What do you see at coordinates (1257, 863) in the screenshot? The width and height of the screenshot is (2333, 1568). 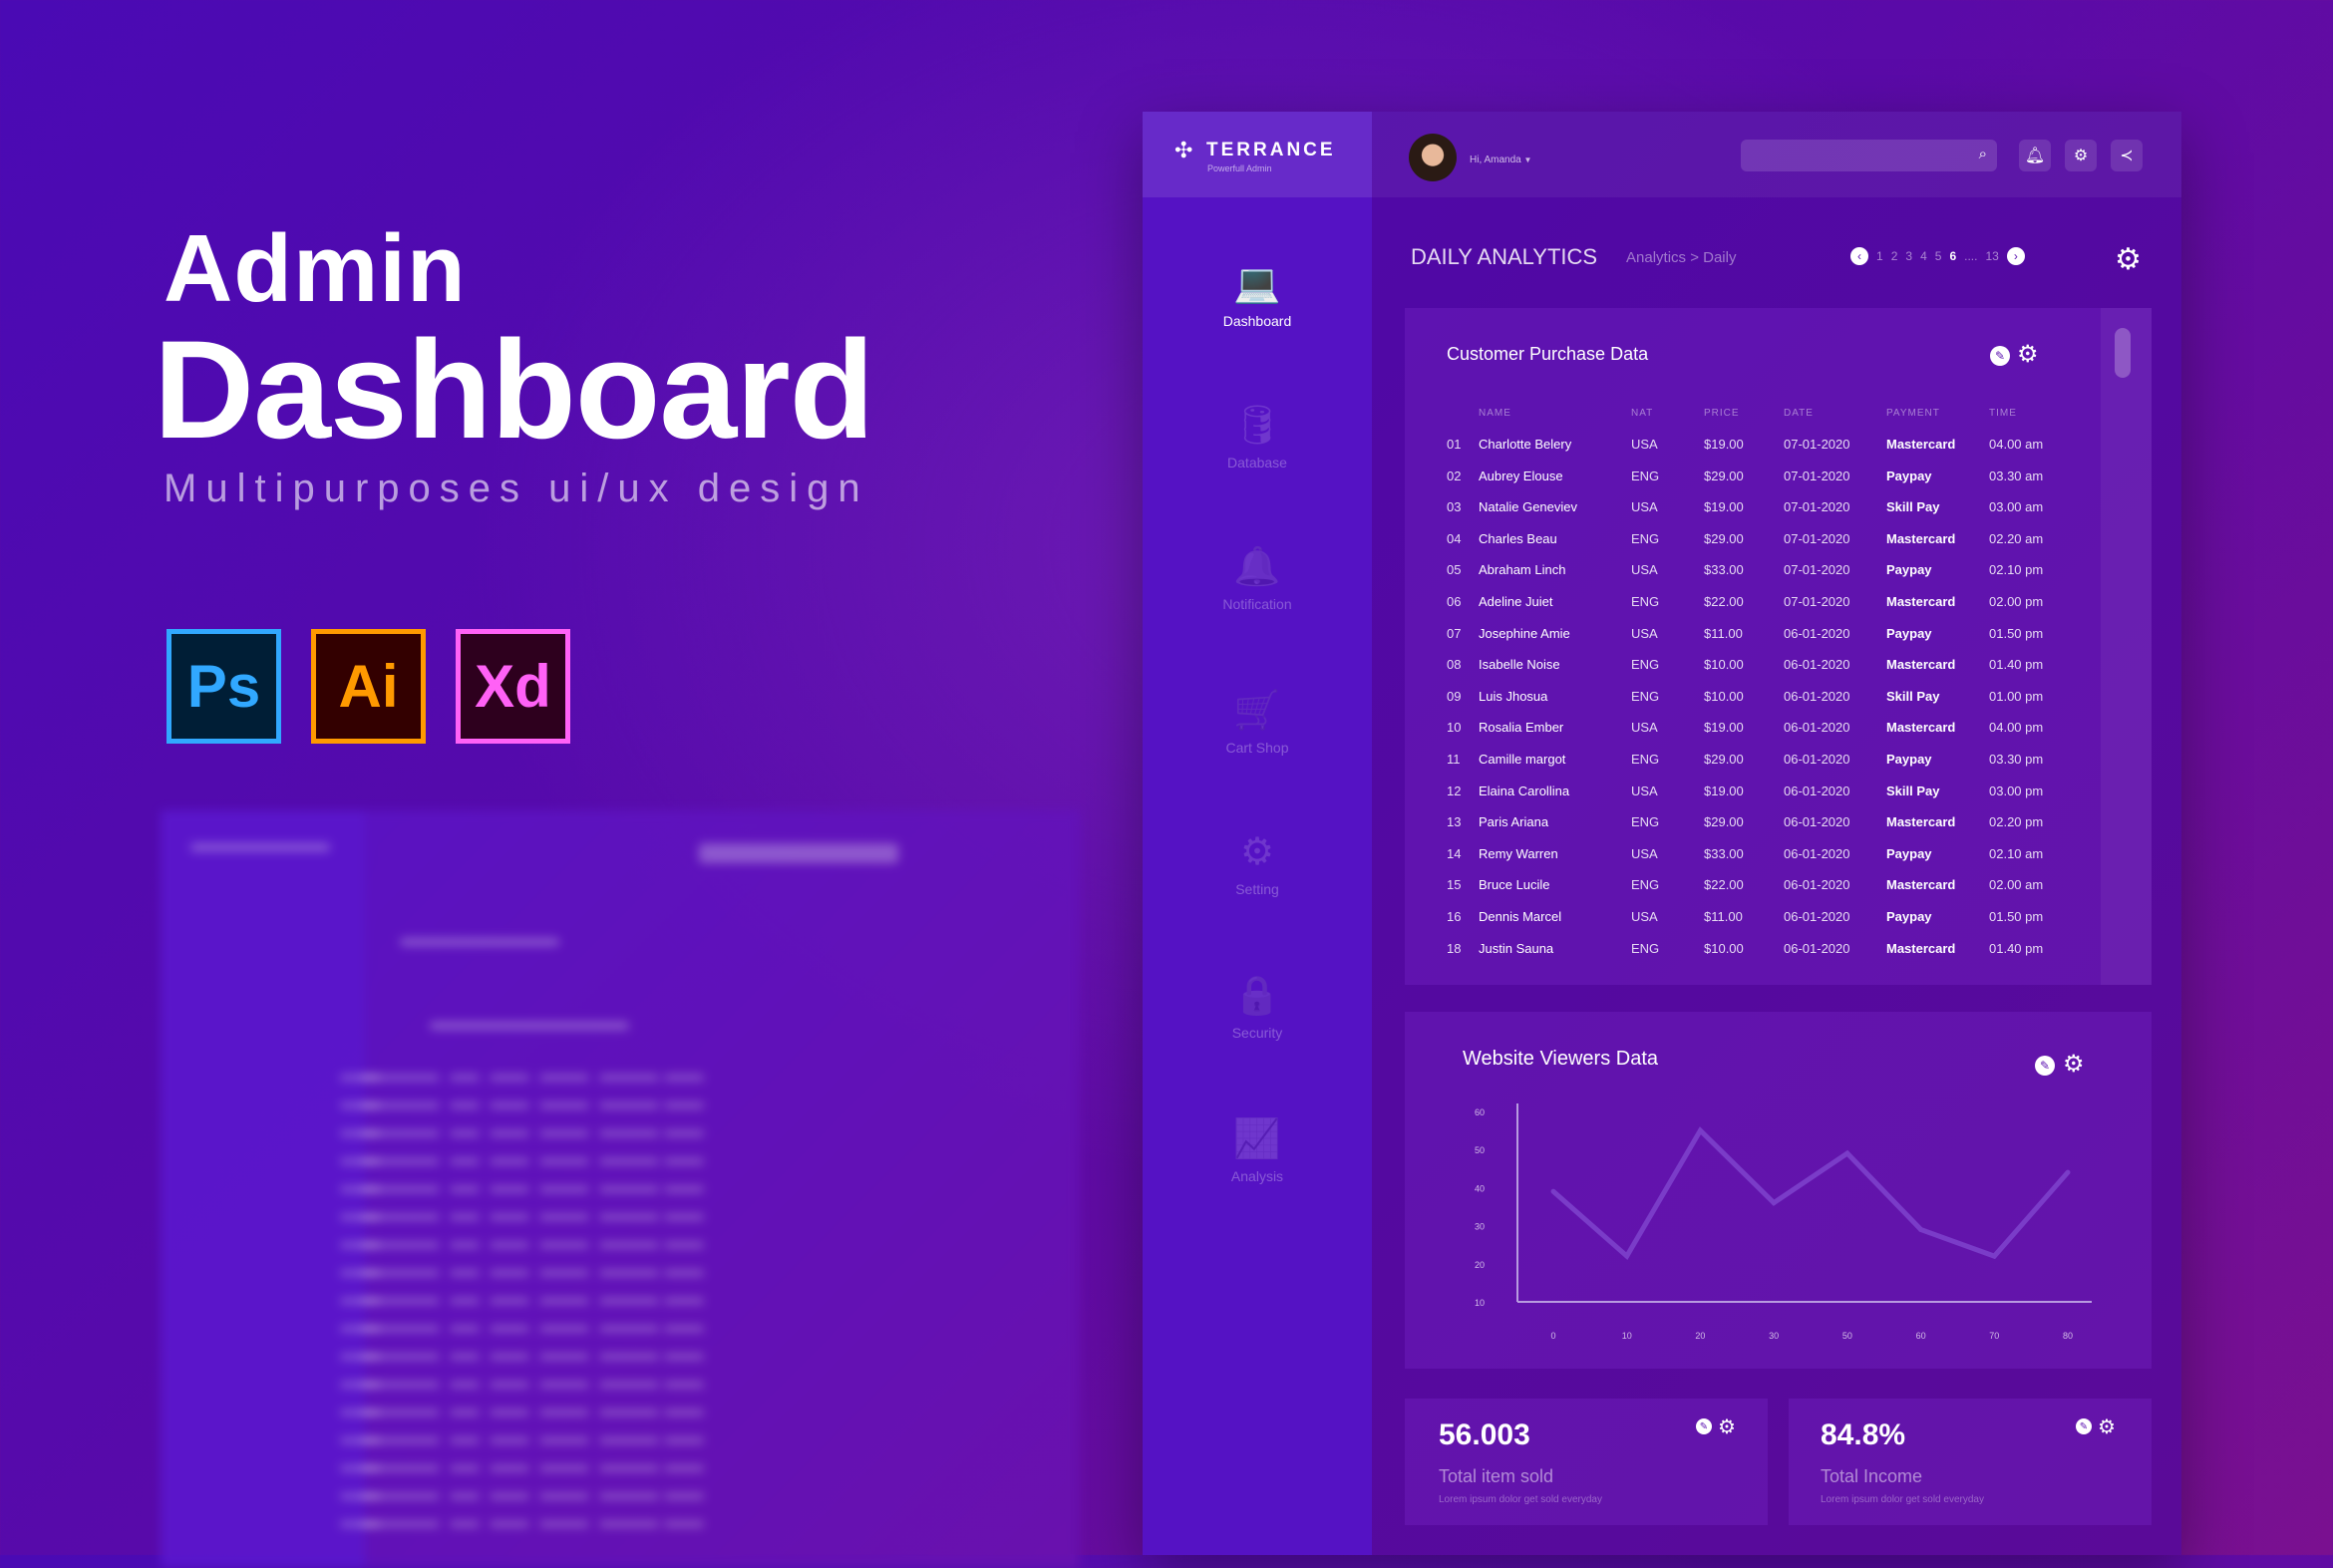 I see `sidebar-item-setting: ⚙ Setting` at bounding box center [1257, 863].